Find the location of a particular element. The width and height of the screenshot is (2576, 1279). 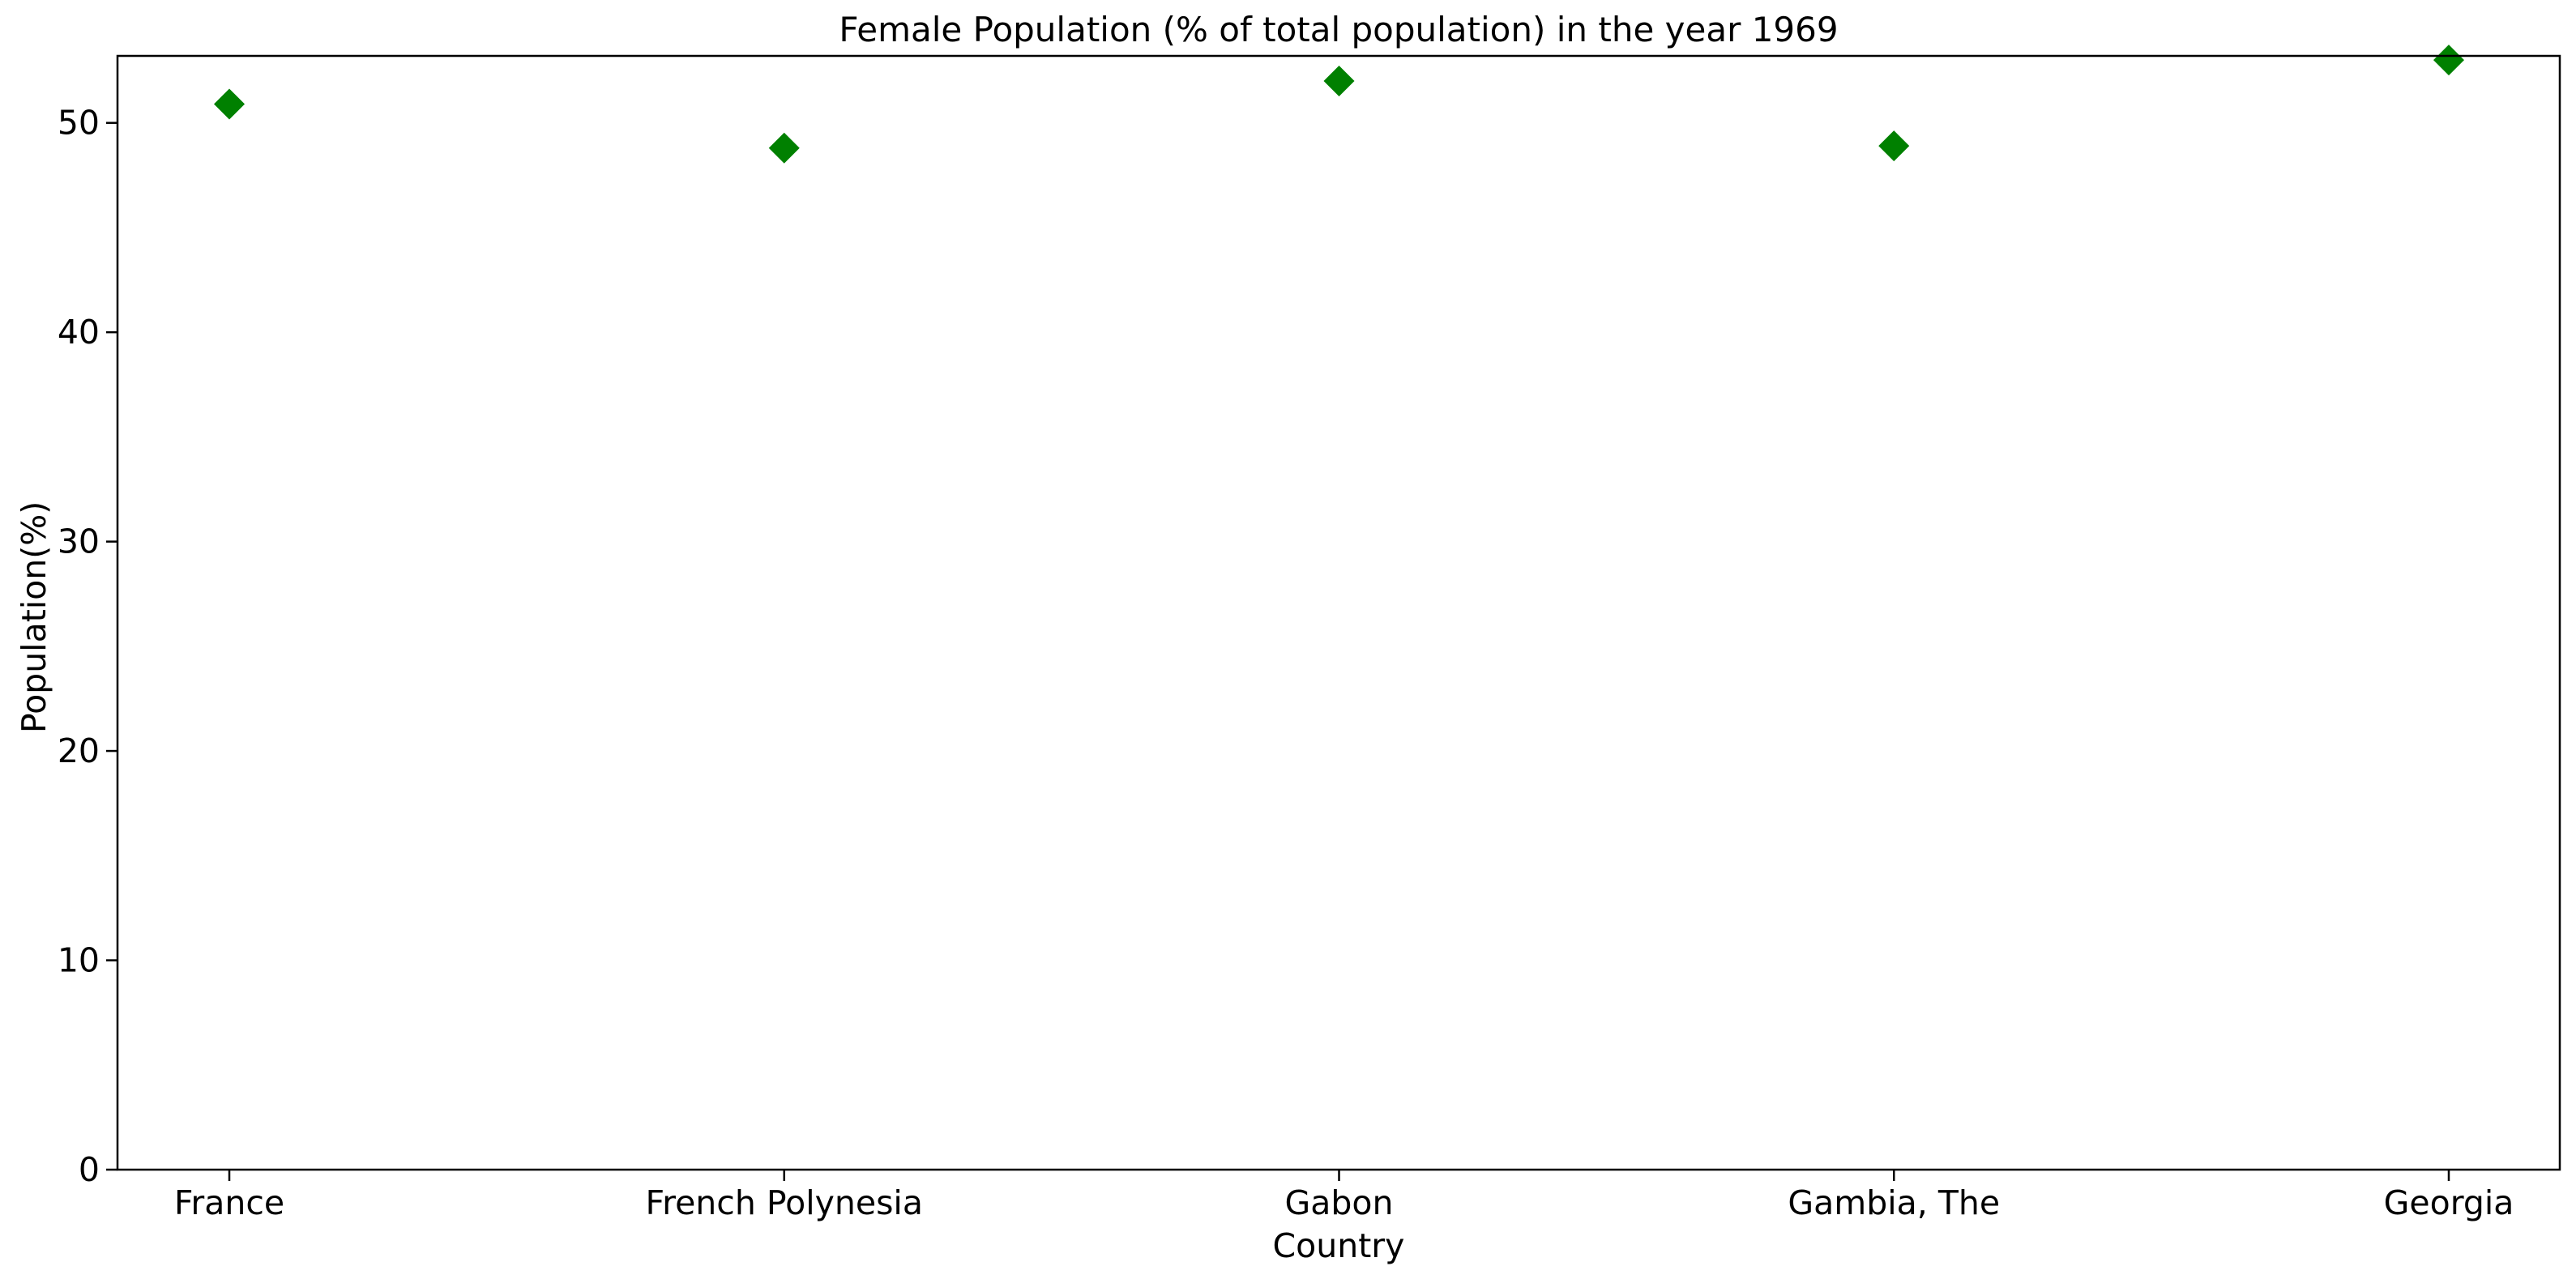

y-tick-label: 40 is located at coordinates (79, 332).